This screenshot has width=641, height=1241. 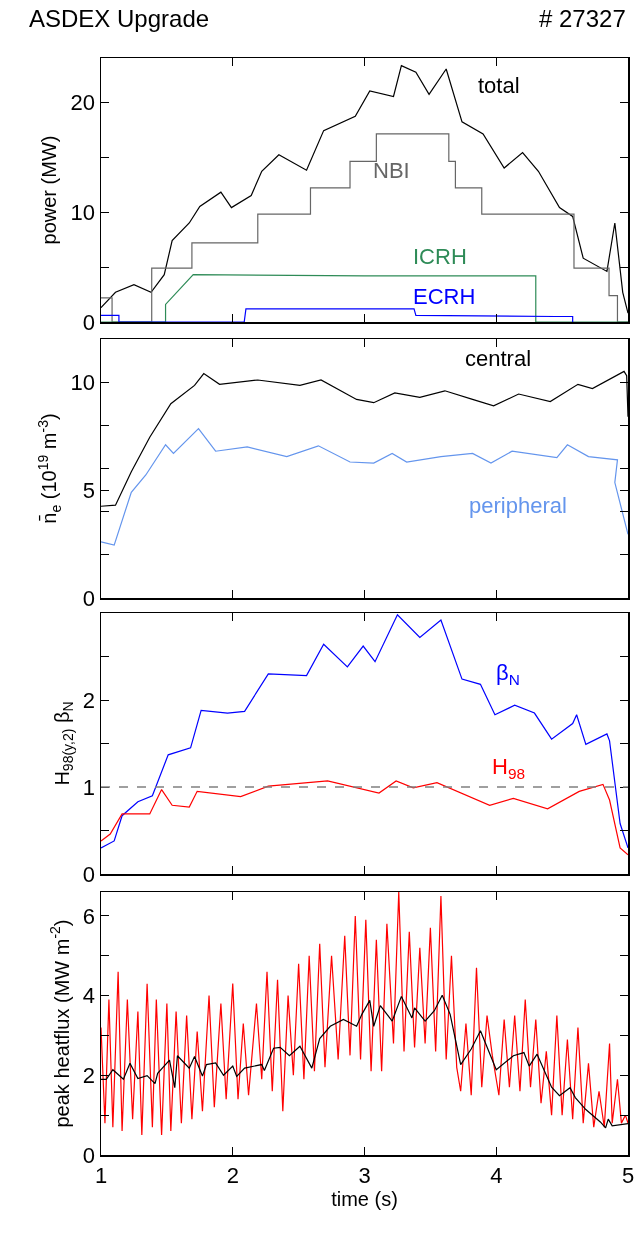 I want to click on y-axis-title: power (MW), so click(x=49, y=190).